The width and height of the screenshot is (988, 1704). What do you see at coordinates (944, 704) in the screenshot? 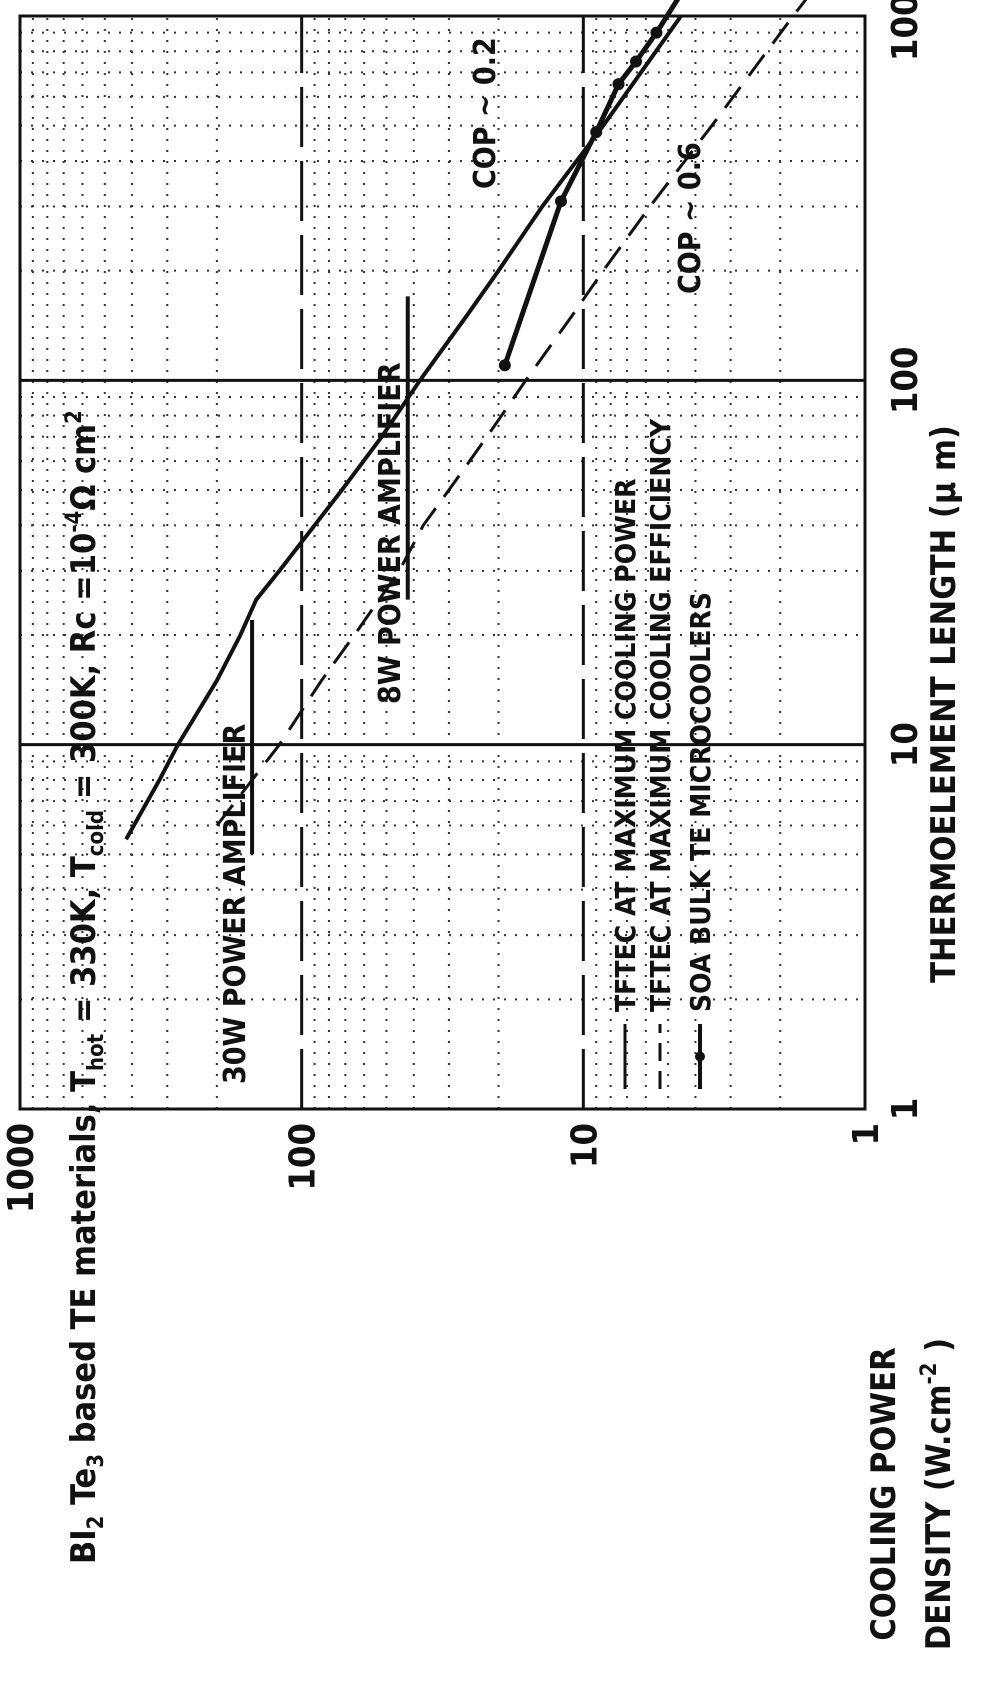
I see `x-axis-label: THERMOELEMENT LENGTH (μ m)` at bounding box center [944, 704].